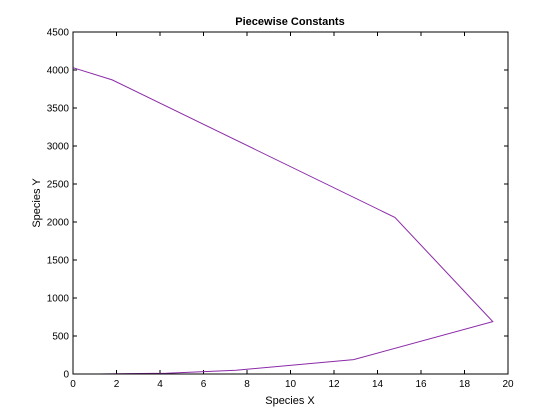  I want to click on y-tick-label: 2000, so click(58, 223).